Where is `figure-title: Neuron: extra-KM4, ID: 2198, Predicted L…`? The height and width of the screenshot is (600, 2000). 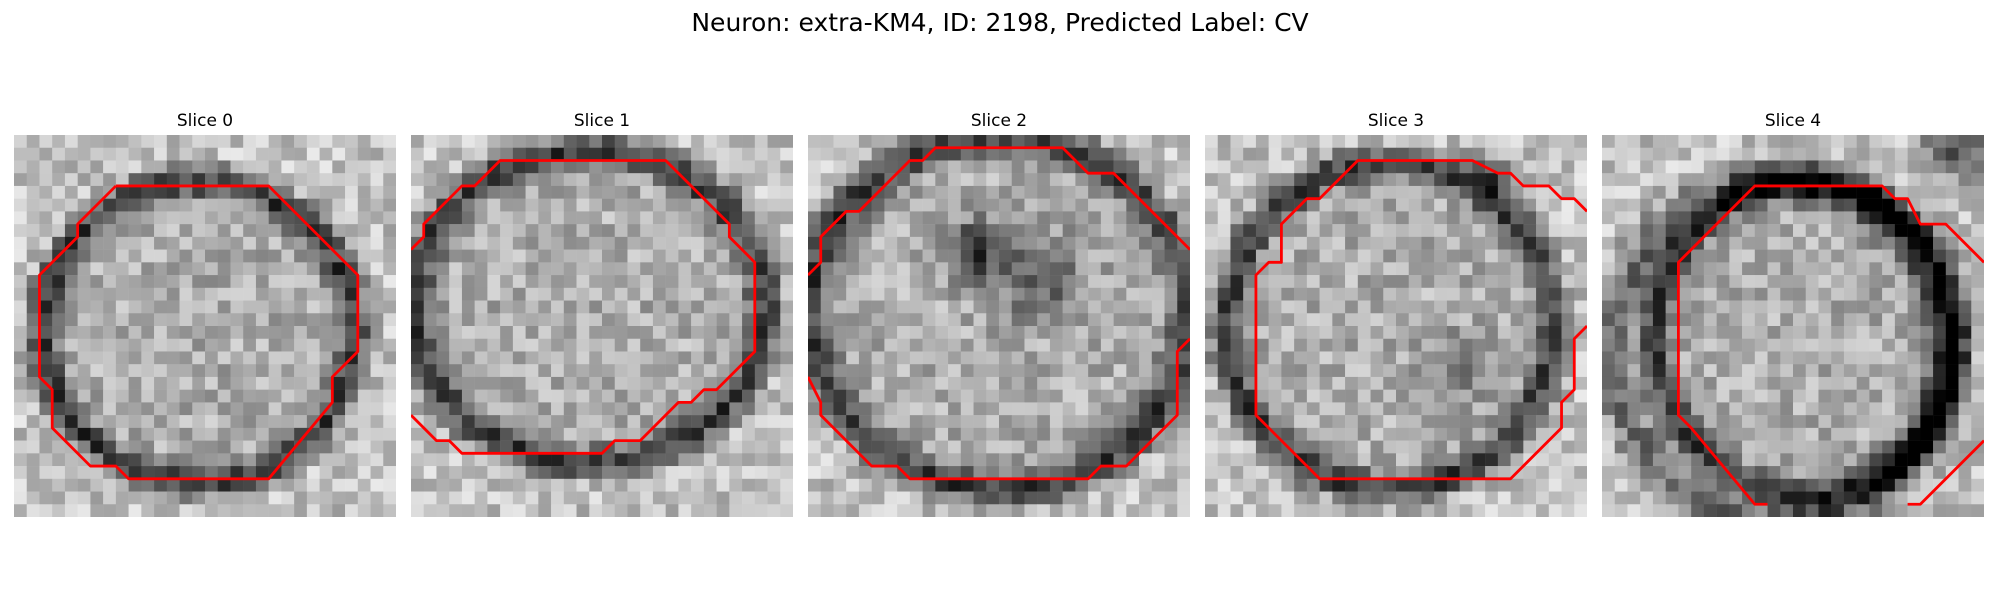
figure-title: Neuron: extra-KM4, ID: 2198, Predicted L… is located at coordinates (1000, 22).